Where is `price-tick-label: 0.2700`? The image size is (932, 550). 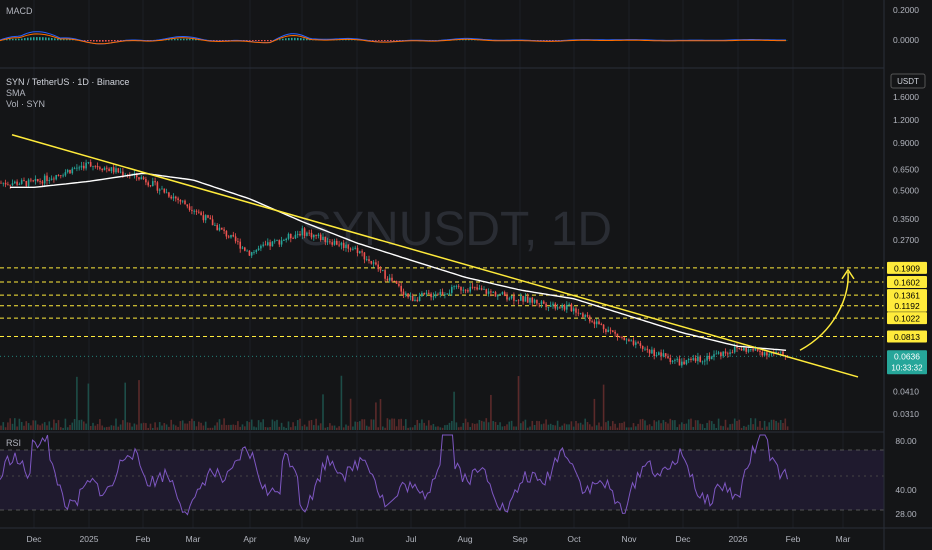
price-tick-label: 0.2700 is located at coordinates (906, 240).